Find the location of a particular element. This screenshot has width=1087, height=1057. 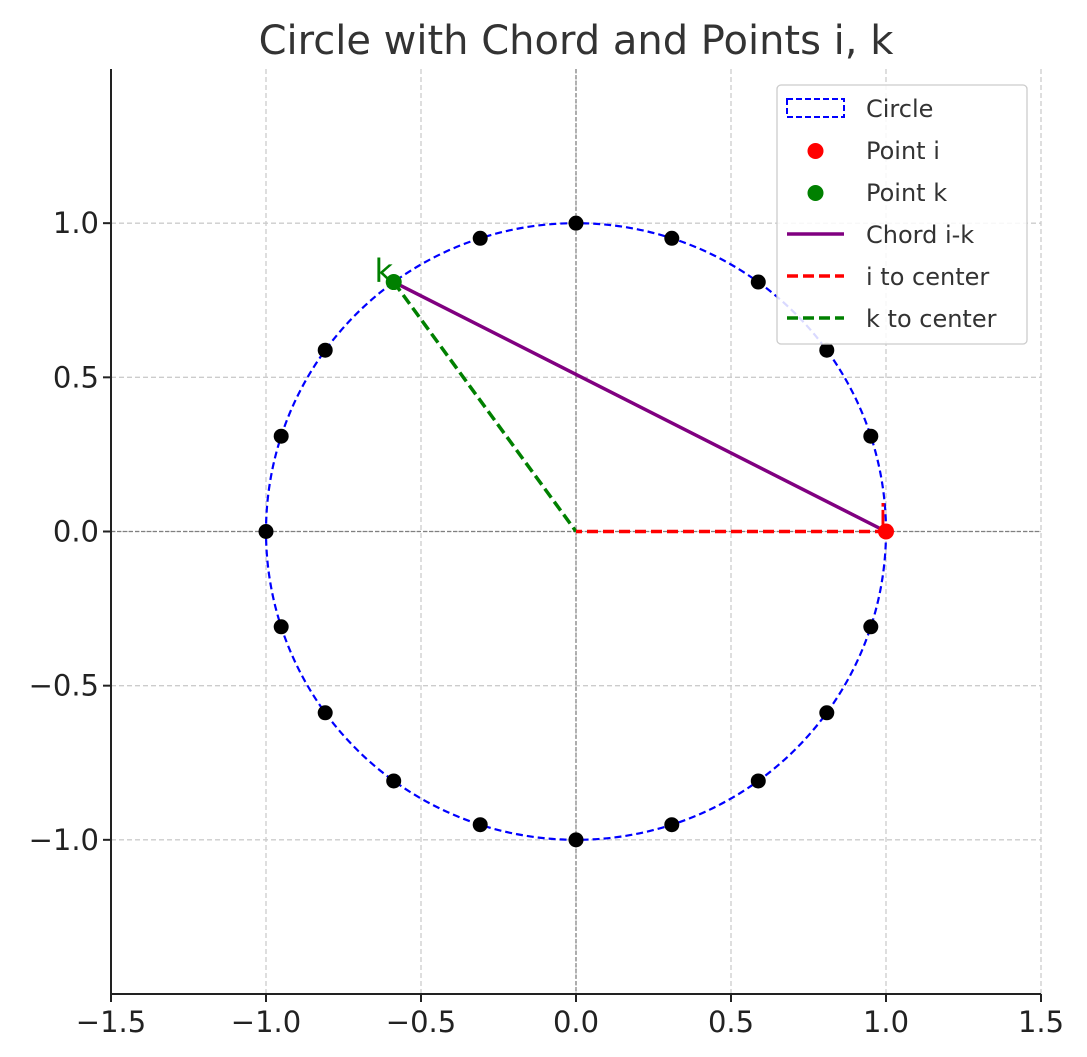

legend-label-2: Point k is located at coordinates (906, 193).